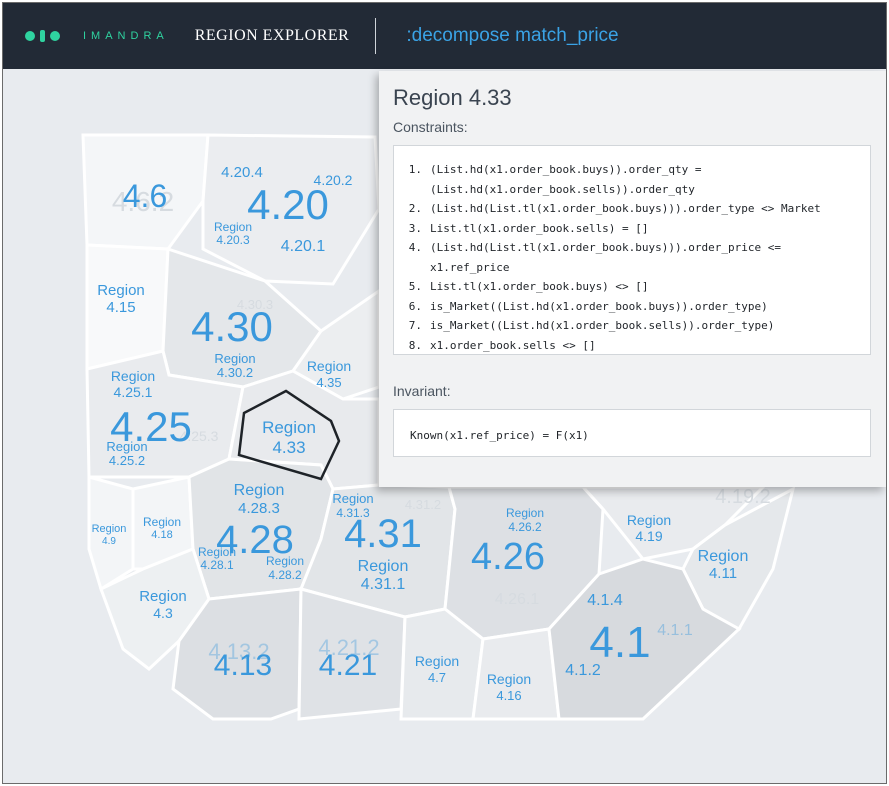 The image size is (889, 786). What do you see at coordinates (242, 172) in the screenshot?
I see `region-label-4-20-4: 4.20.4` at bounding box center [242, 172].